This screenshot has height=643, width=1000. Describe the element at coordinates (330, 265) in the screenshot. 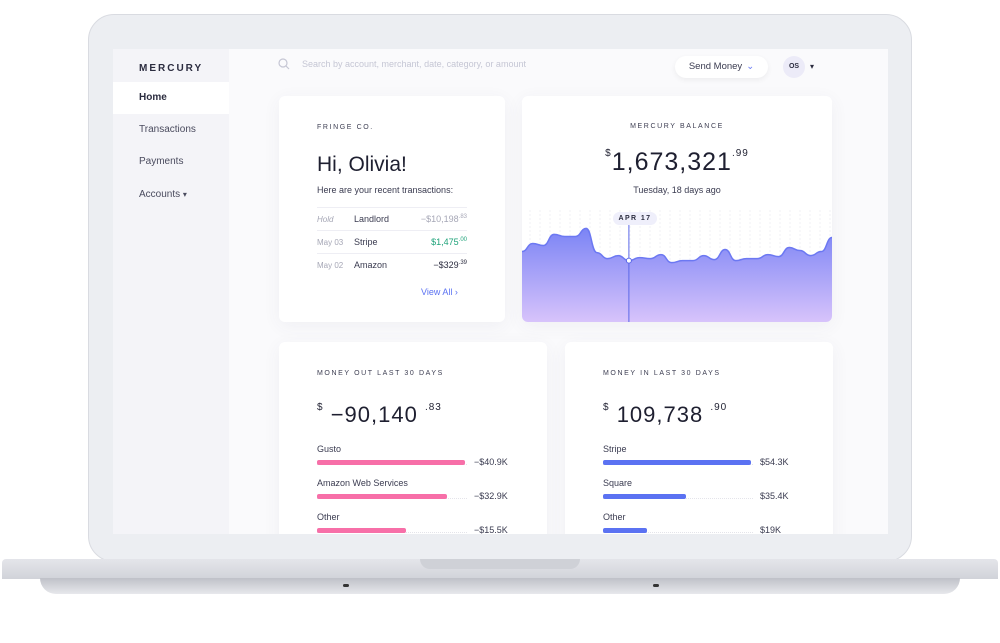

I see `transaction-date: May 02` at that location.